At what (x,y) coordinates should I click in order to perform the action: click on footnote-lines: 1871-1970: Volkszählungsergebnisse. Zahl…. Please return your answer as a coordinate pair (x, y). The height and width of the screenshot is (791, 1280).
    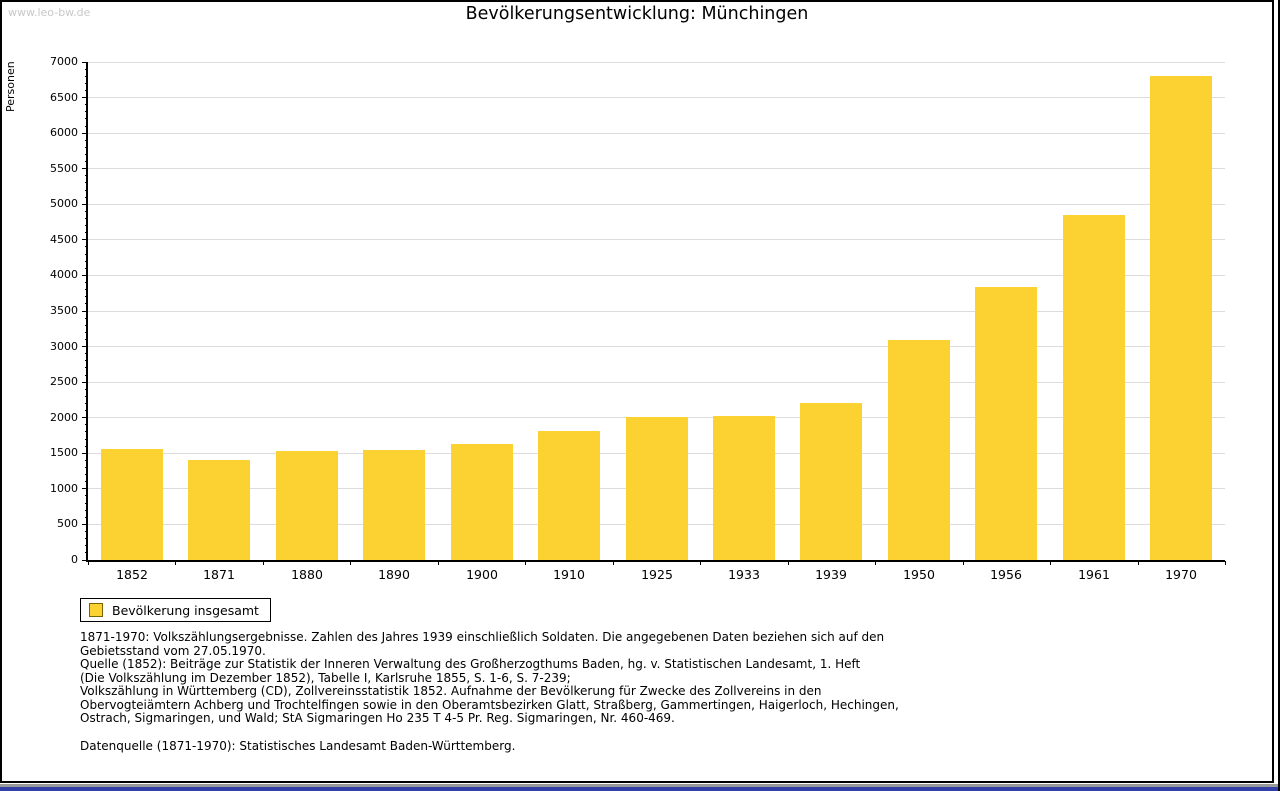
    Looking at the image, I should click on (489, 678).